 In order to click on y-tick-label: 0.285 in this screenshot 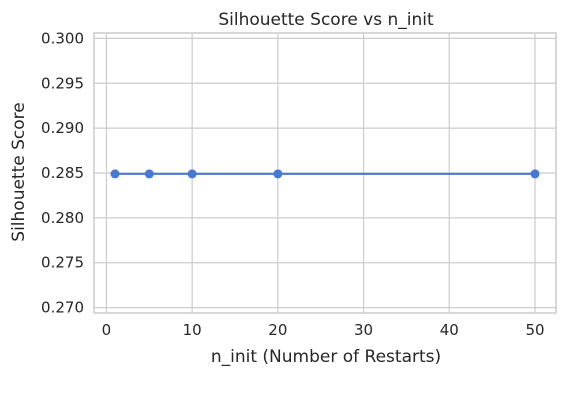, I will do `click(62, 173)`.